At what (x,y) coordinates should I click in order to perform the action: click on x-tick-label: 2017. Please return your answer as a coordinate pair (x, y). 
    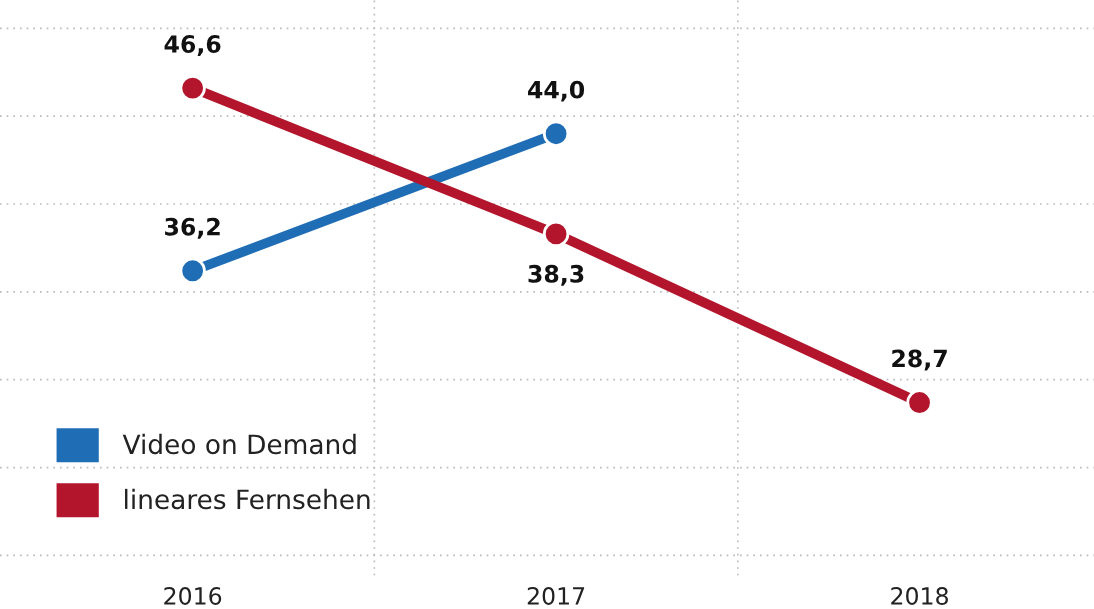
    Looking at the image, I should click on (556, 596).